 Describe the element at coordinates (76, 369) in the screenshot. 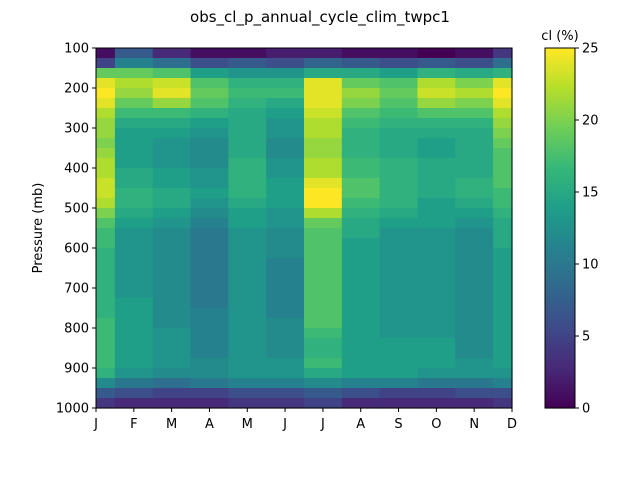

I see `y-tick-label: 900` at that location.